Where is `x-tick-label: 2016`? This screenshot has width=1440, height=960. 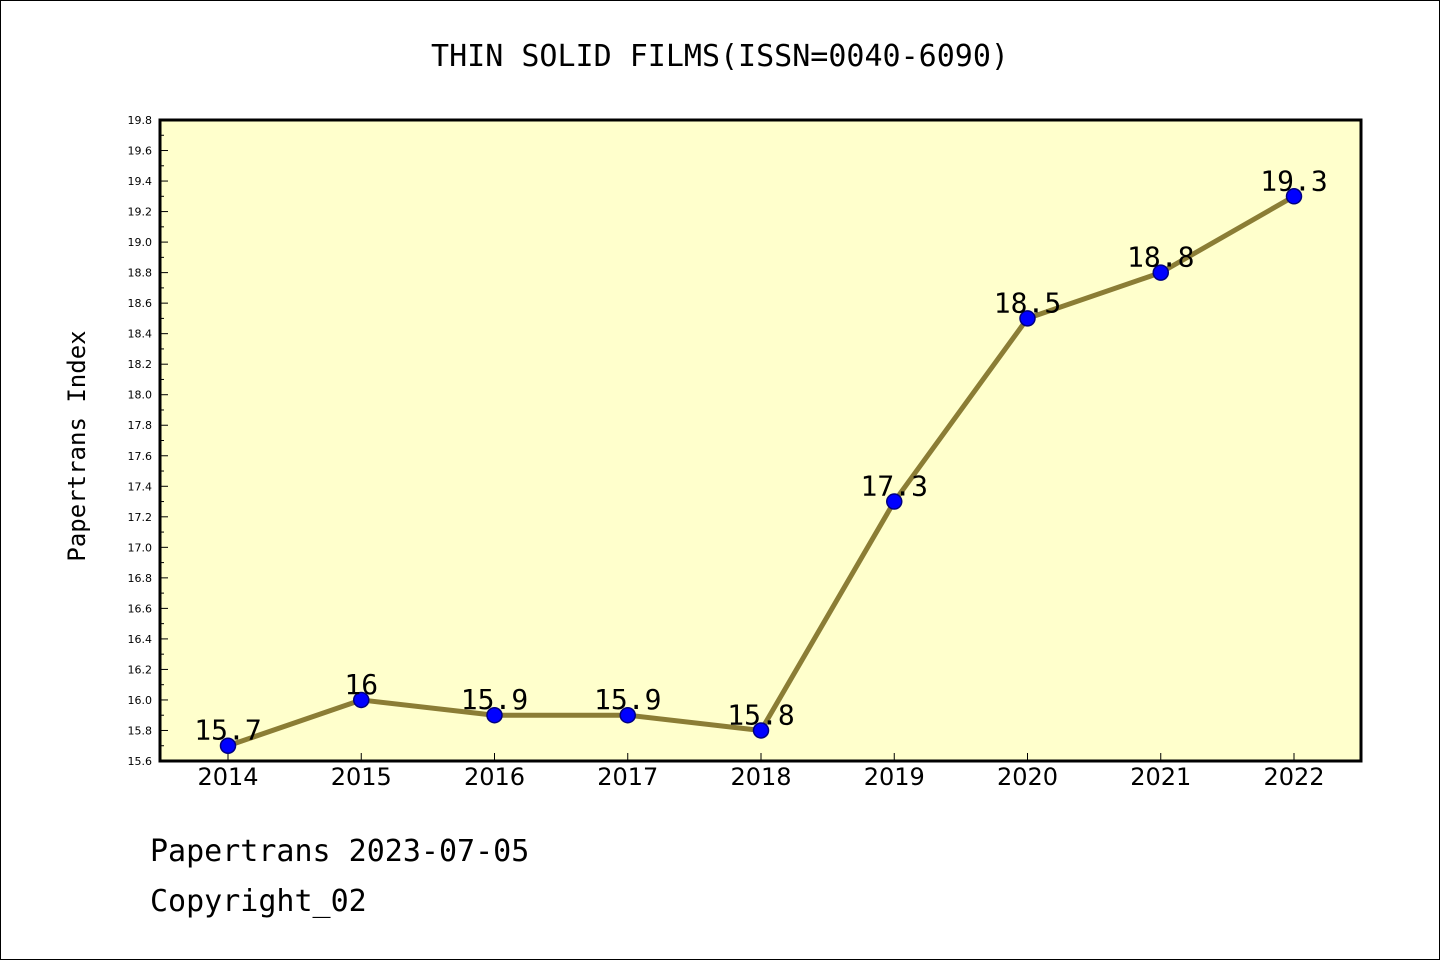
x-tick-label: 2016 is located at coordinates (494, 777).